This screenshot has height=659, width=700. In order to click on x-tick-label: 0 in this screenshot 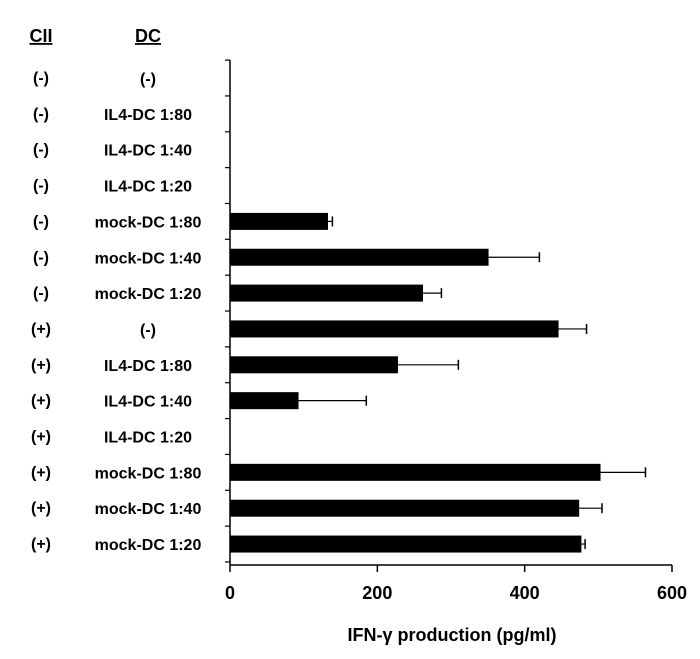, I will do `click(230, 593)`.